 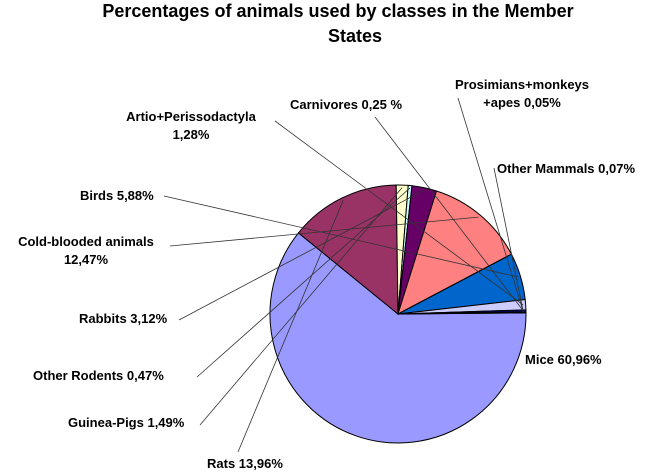 What do you see at coordinates (508, 240) in the screenshot?
I see `leader-line-other-mammals` at bounding box center [508, 240].